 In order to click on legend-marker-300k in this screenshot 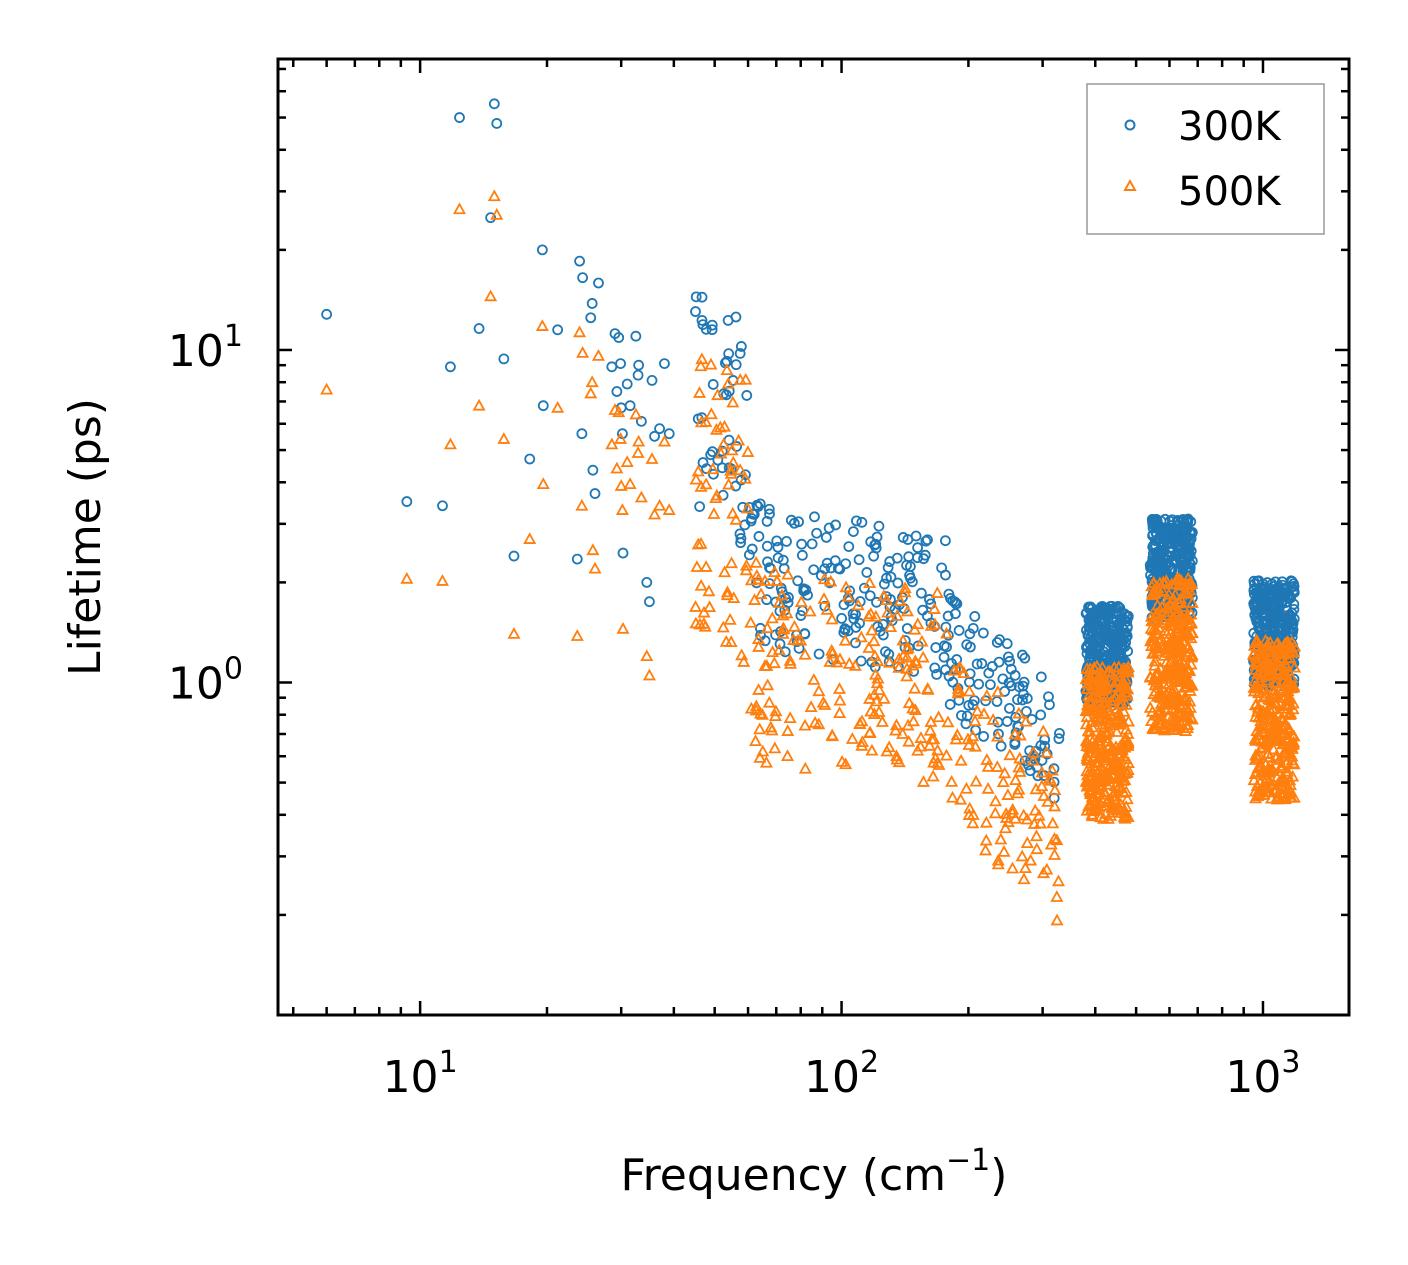, I will do `click(1130, 125)`.